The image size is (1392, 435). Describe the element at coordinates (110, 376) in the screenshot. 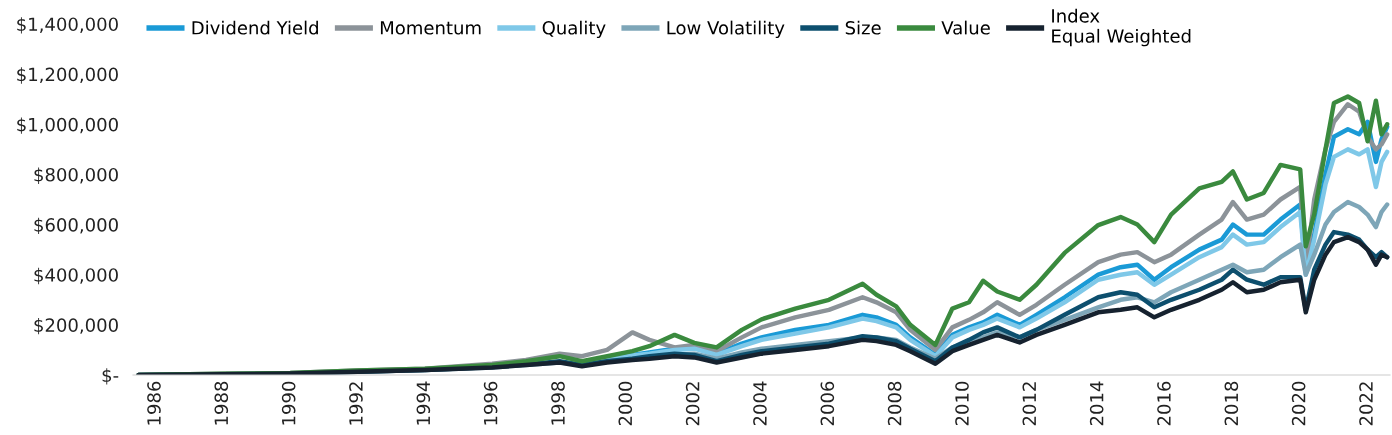

I see `y-tick-label: $-` at that location.